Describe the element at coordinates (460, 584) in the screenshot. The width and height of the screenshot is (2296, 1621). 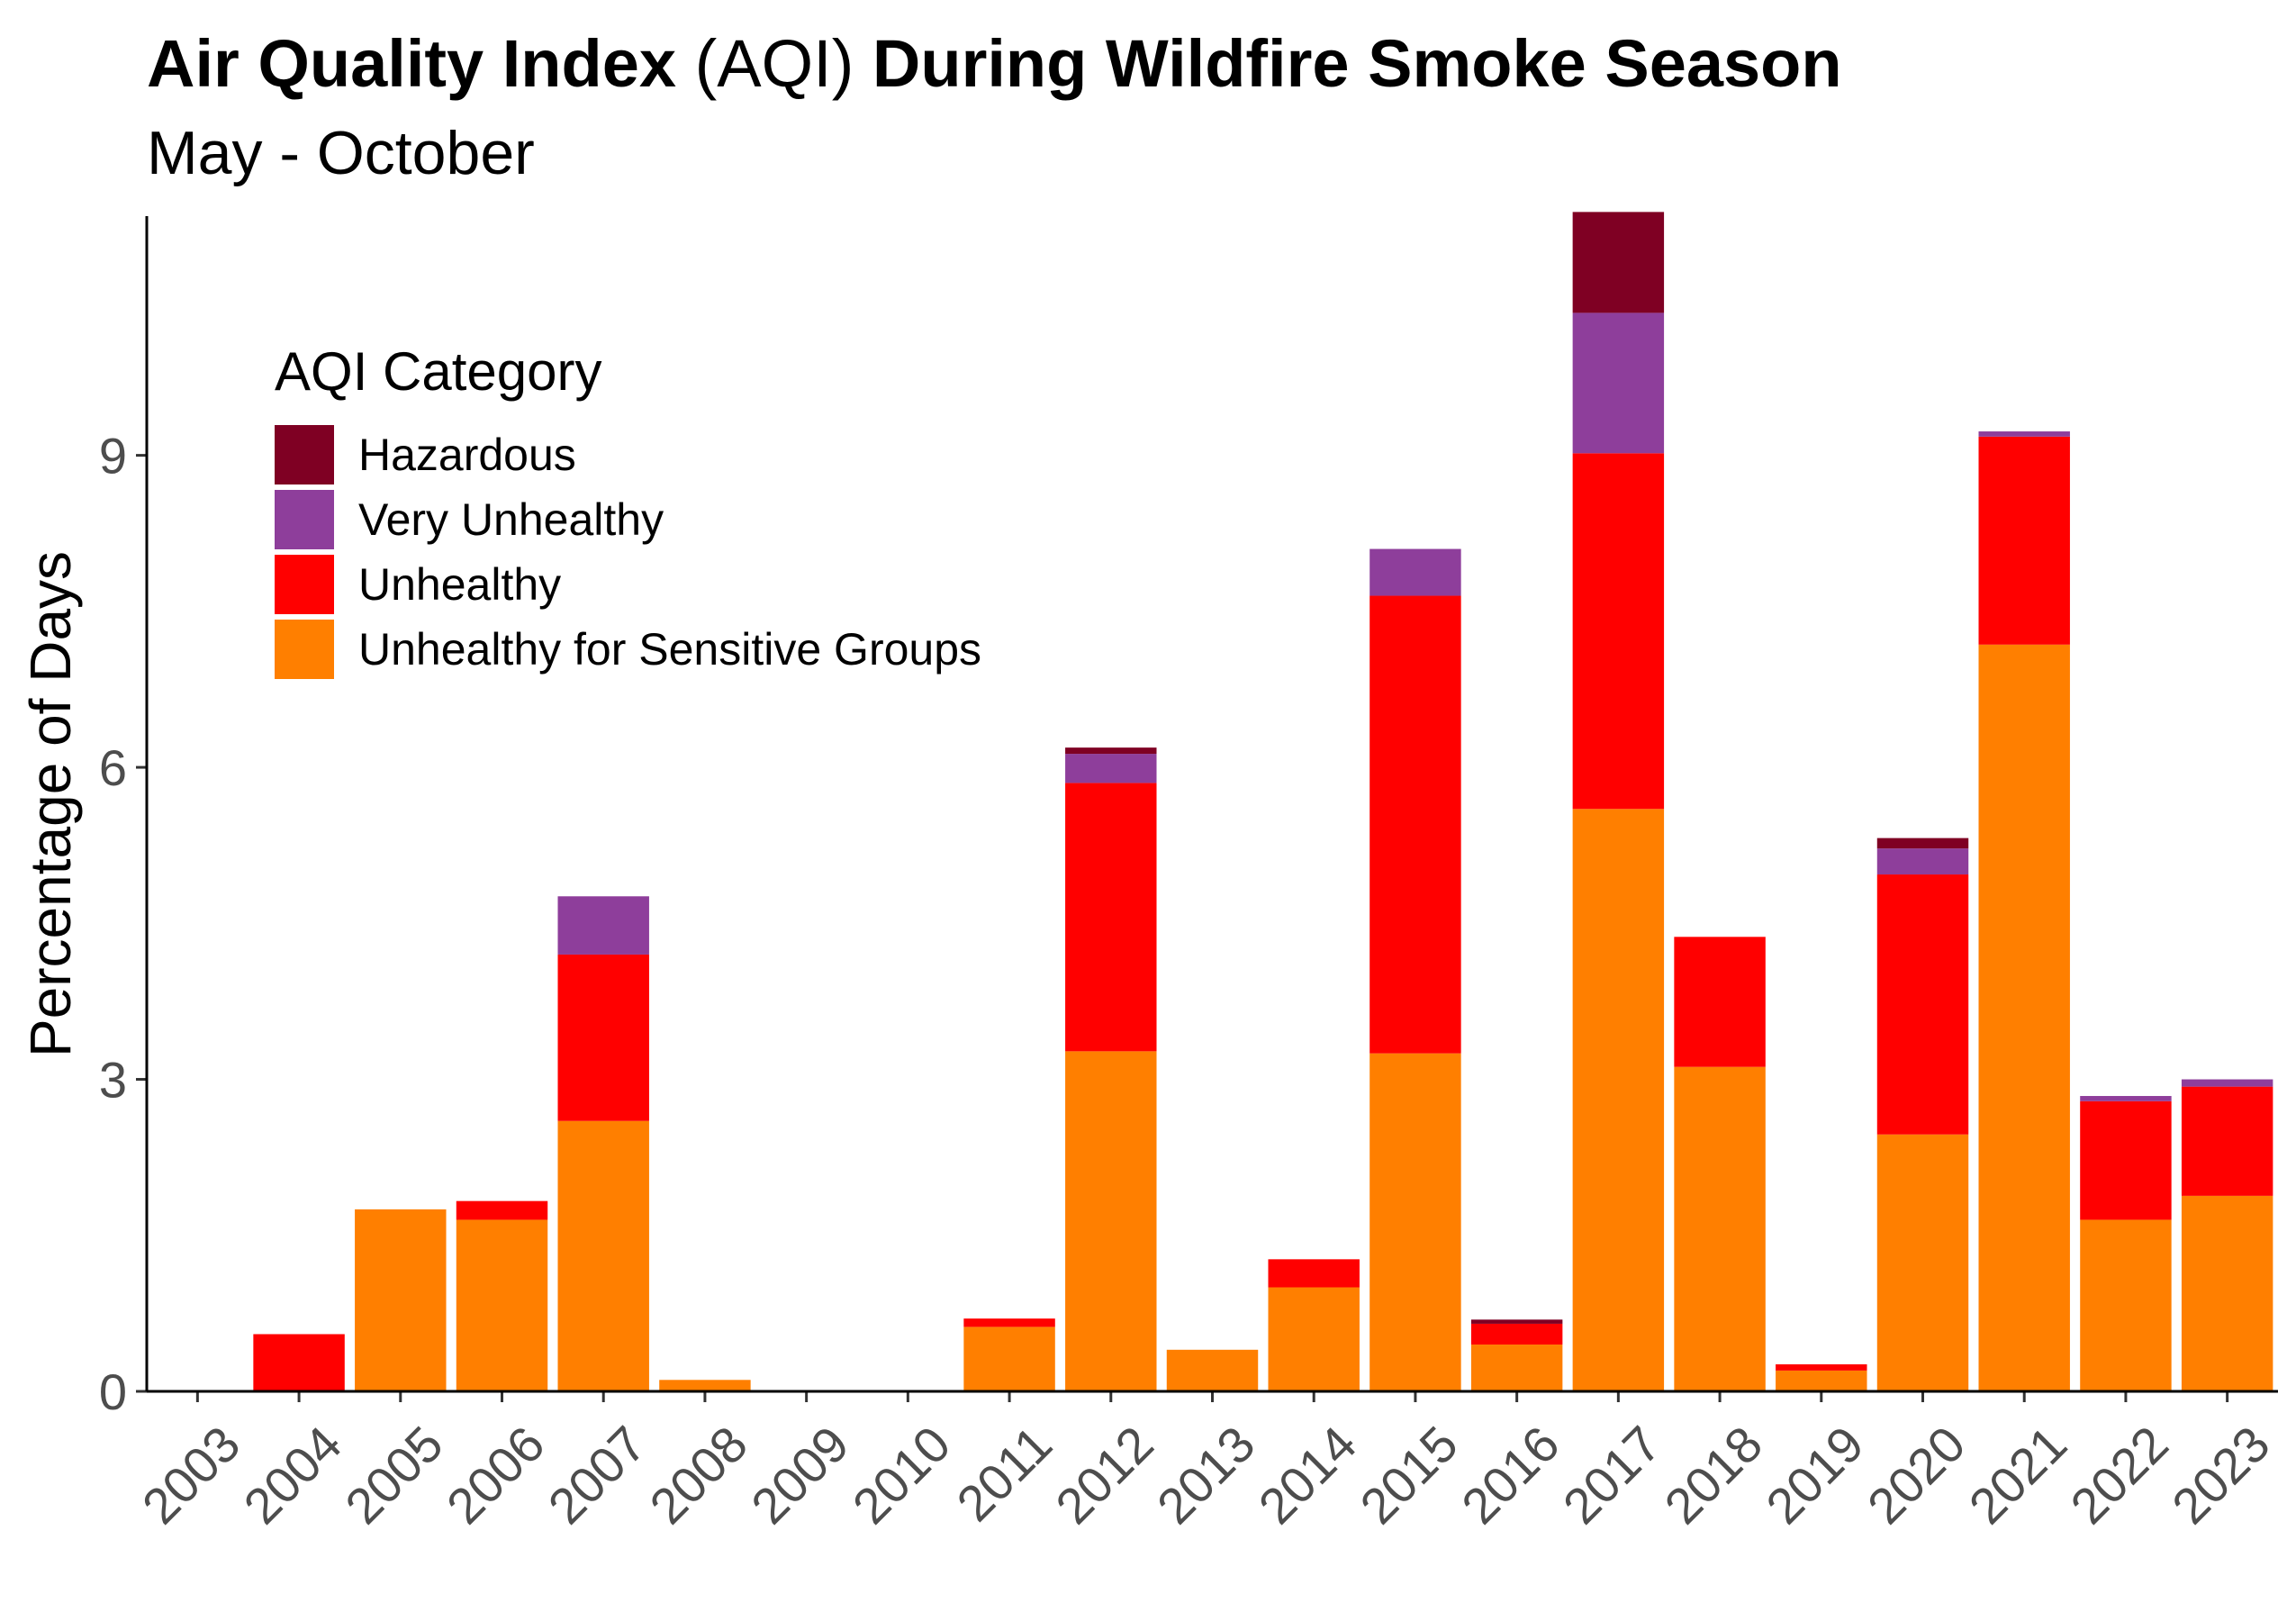
I see `legend-label: Unhealthy` at that location.